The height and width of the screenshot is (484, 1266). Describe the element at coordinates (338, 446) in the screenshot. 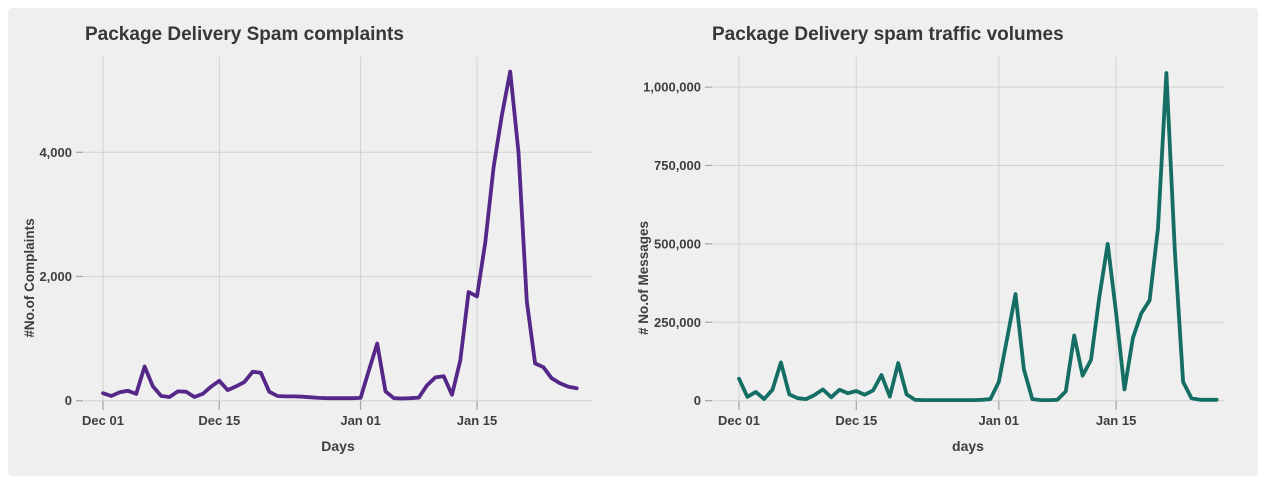

I see `complaints-x-axis-title: Days` at that location.